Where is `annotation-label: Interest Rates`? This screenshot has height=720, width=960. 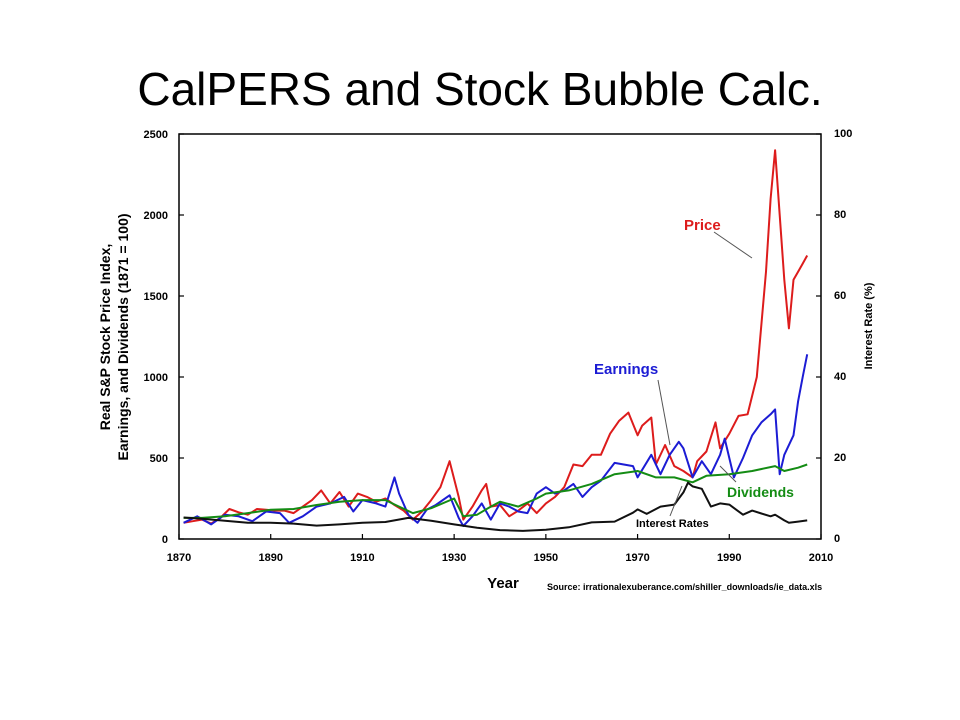 annotation-label: Interest Rates is located at coordinates (672, 524).